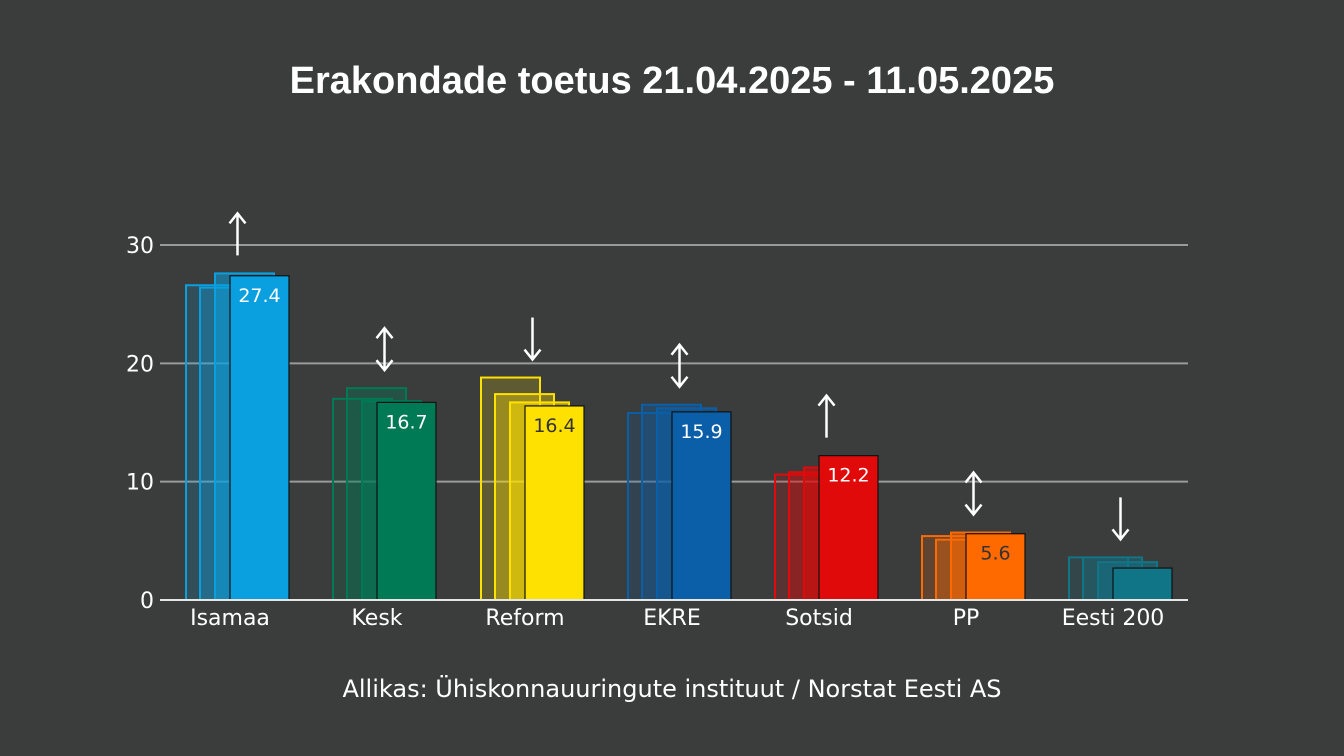  I want to click on data-label: 12.2, so click(848, 476).